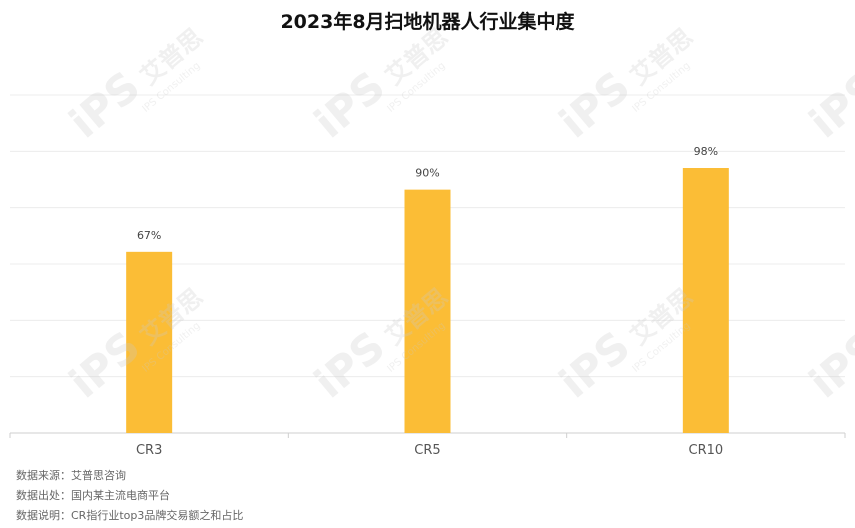 This screenshot has height=528, width=855. Describe the element at coordinates (706, 151) in the screenshot. I see `data-label: 98%` at that location.